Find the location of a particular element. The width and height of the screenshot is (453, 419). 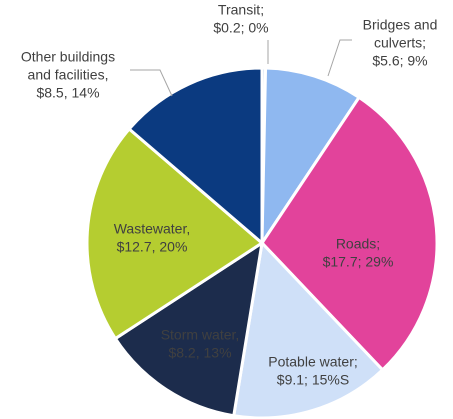

slice-value-label: $12.7, 20% is located at coordinates (152, 247).